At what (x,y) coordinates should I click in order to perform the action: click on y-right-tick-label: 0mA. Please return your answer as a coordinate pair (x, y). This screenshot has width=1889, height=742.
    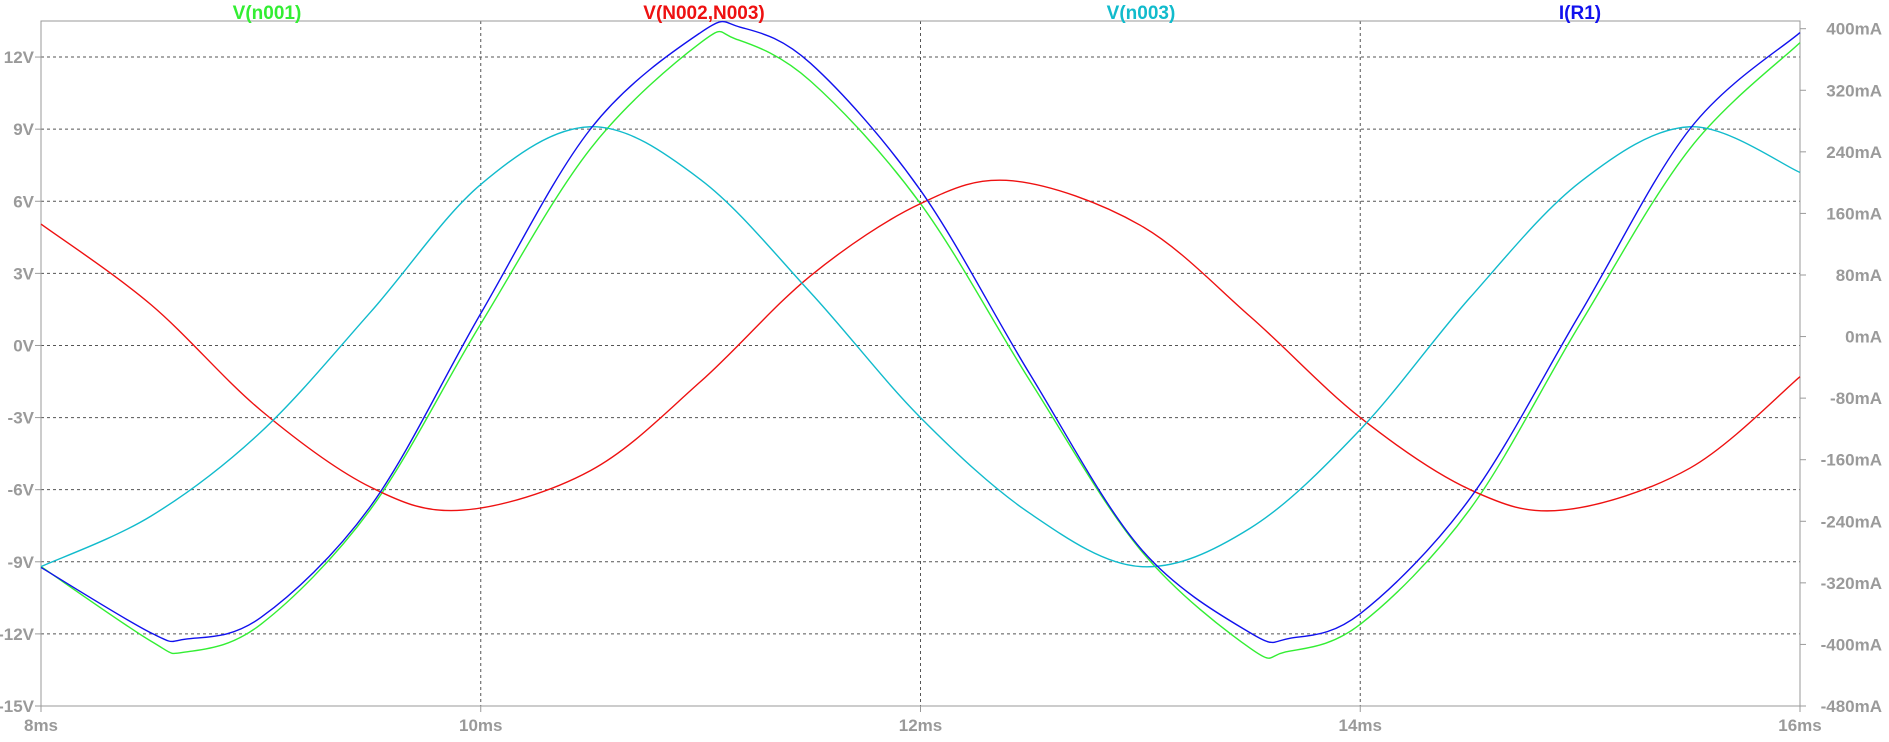
    Looking at the image, I should click on (1863, 337).